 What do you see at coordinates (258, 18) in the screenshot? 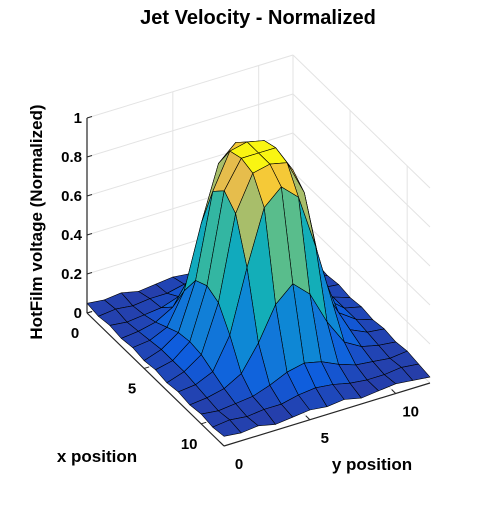
I see `chart-title: Jet Velocity - Normalized` at bounding box center [258, 18].